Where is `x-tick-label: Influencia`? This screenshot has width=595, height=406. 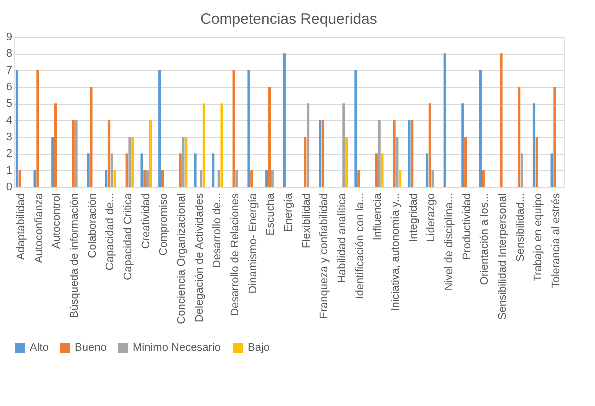
x-tick-label: Influencia is located at coordinates (378, 216).